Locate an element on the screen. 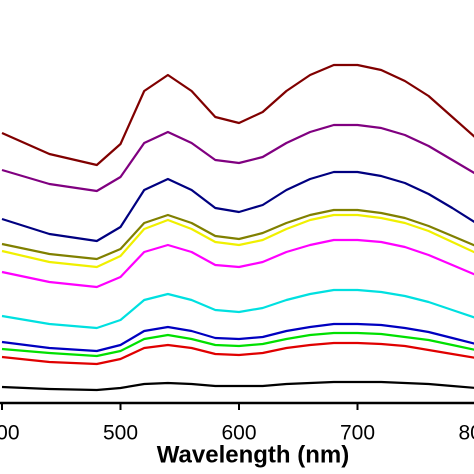 The height and width of the screenshot is (474, 474). x-tick-label: 400 is located at coordinates (10, 433).